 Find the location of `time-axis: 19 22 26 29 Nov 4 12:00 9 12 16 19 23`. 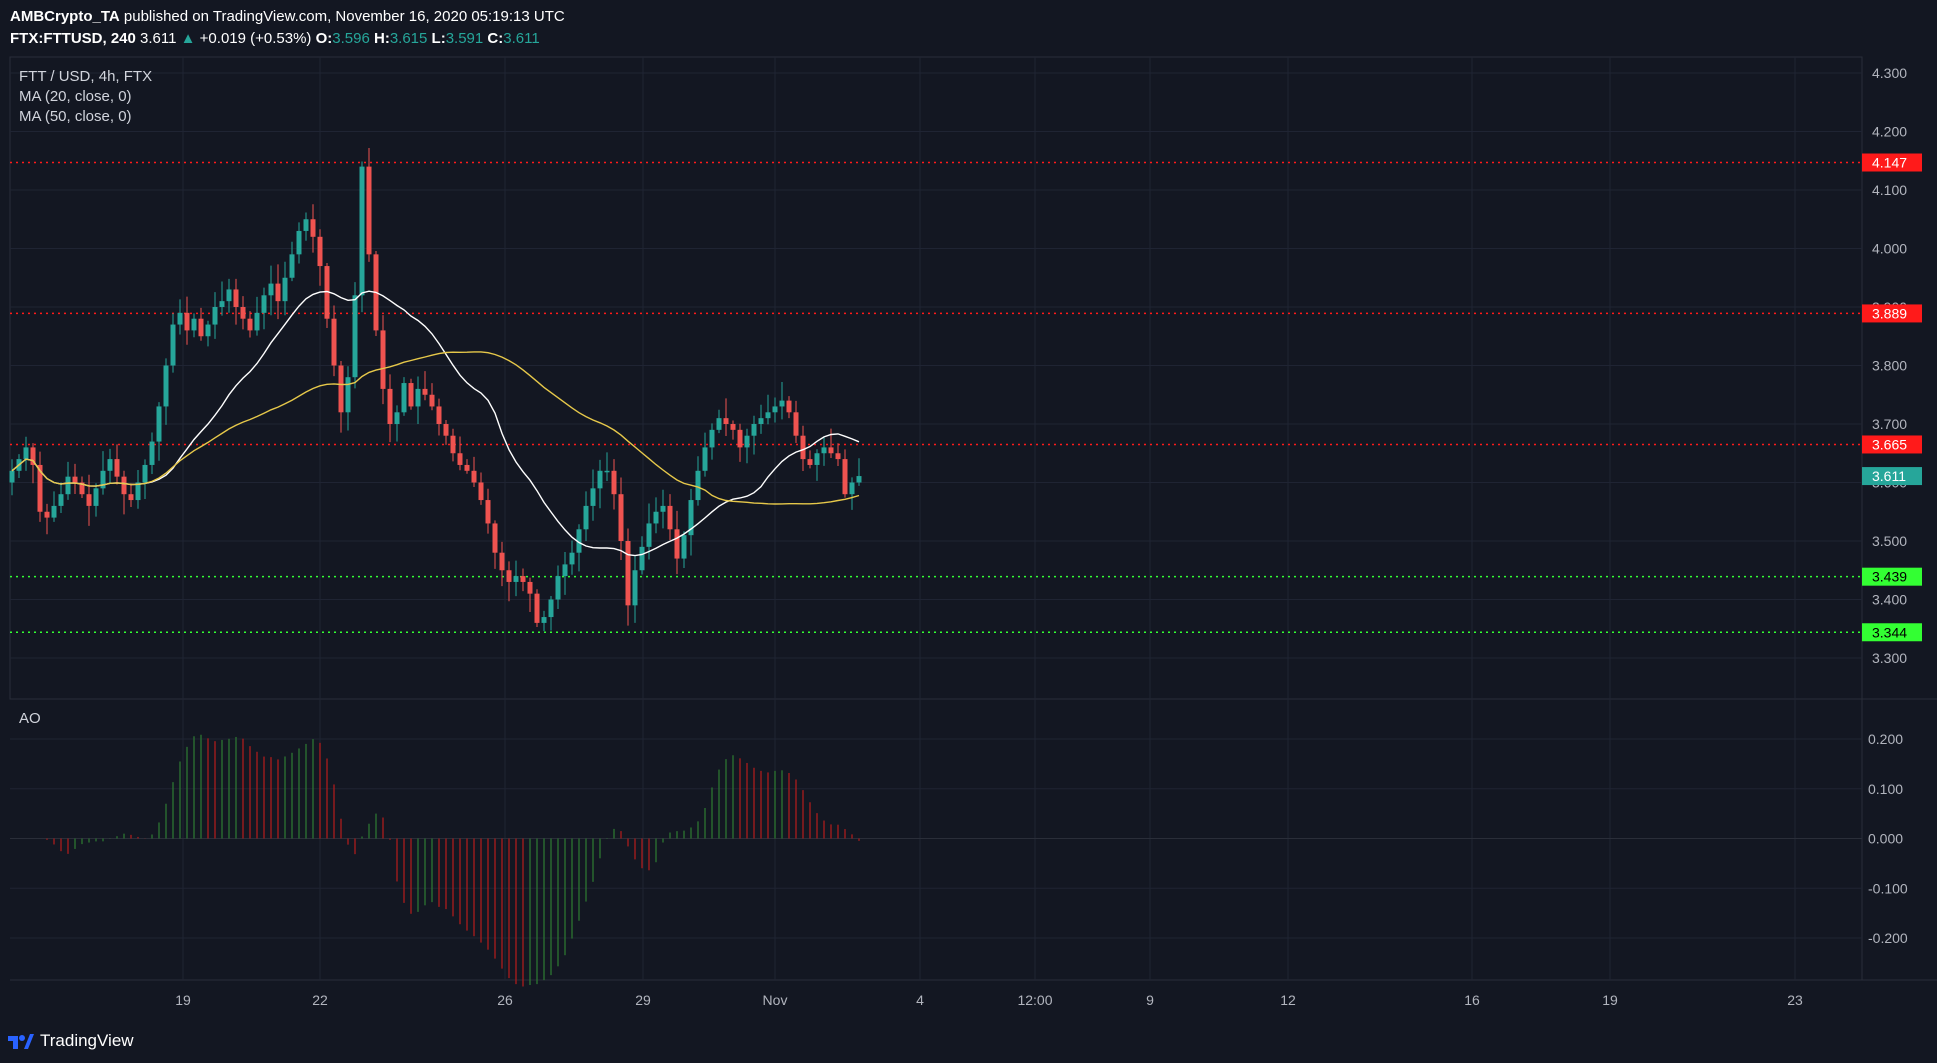

time-axis: 19 22 26 29 Nov 4 12:00 9 12 16 19 23 is located at coordinates (989, 1000).